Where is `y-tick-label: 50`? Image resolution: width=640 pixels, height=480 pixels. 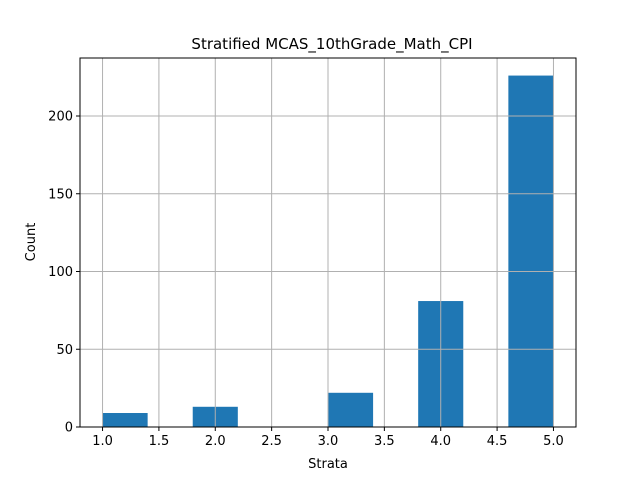
y-tick-label: 50 is located at coordinates (64, 350).